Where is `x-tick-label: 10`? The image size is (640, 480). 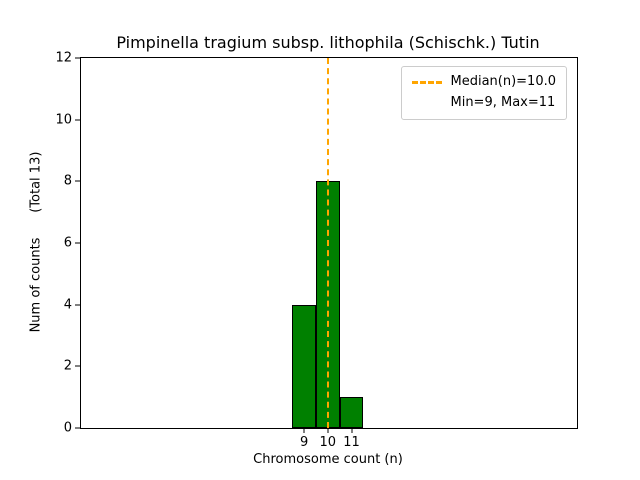
x-tick-label: 10 is located at coordinates (328, 442).